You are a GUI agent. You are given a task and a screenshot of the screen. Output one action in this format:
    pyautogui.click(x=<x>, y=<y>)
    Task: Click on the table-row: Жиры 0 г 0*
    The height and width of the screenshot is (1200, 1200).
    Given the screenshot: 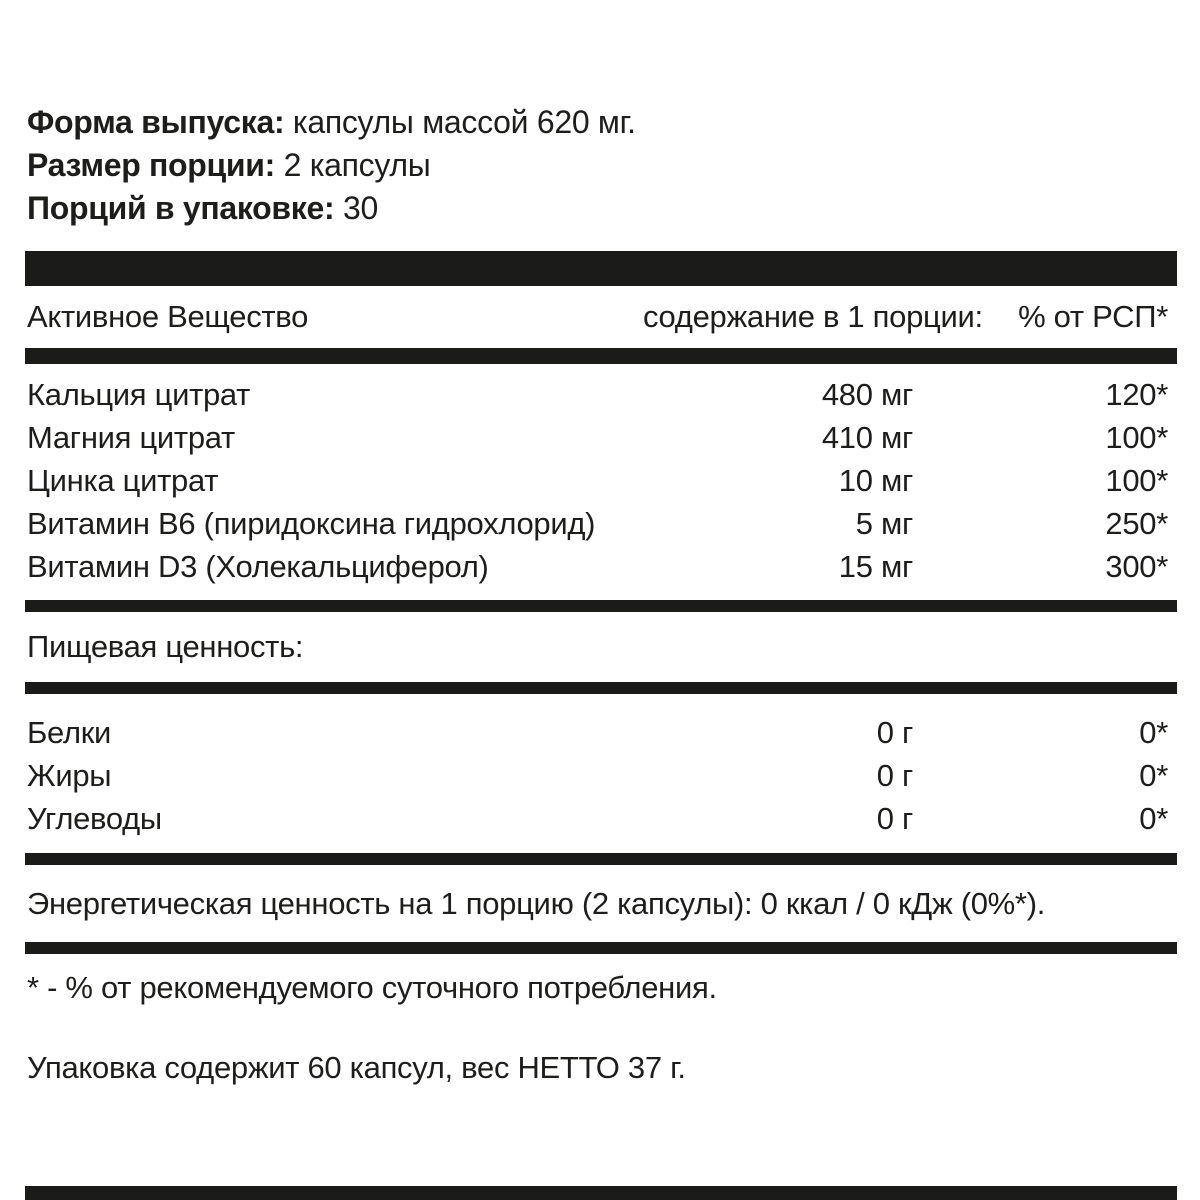 What is the action you would take?
    pyautogui.click(x=597, y=775)
    